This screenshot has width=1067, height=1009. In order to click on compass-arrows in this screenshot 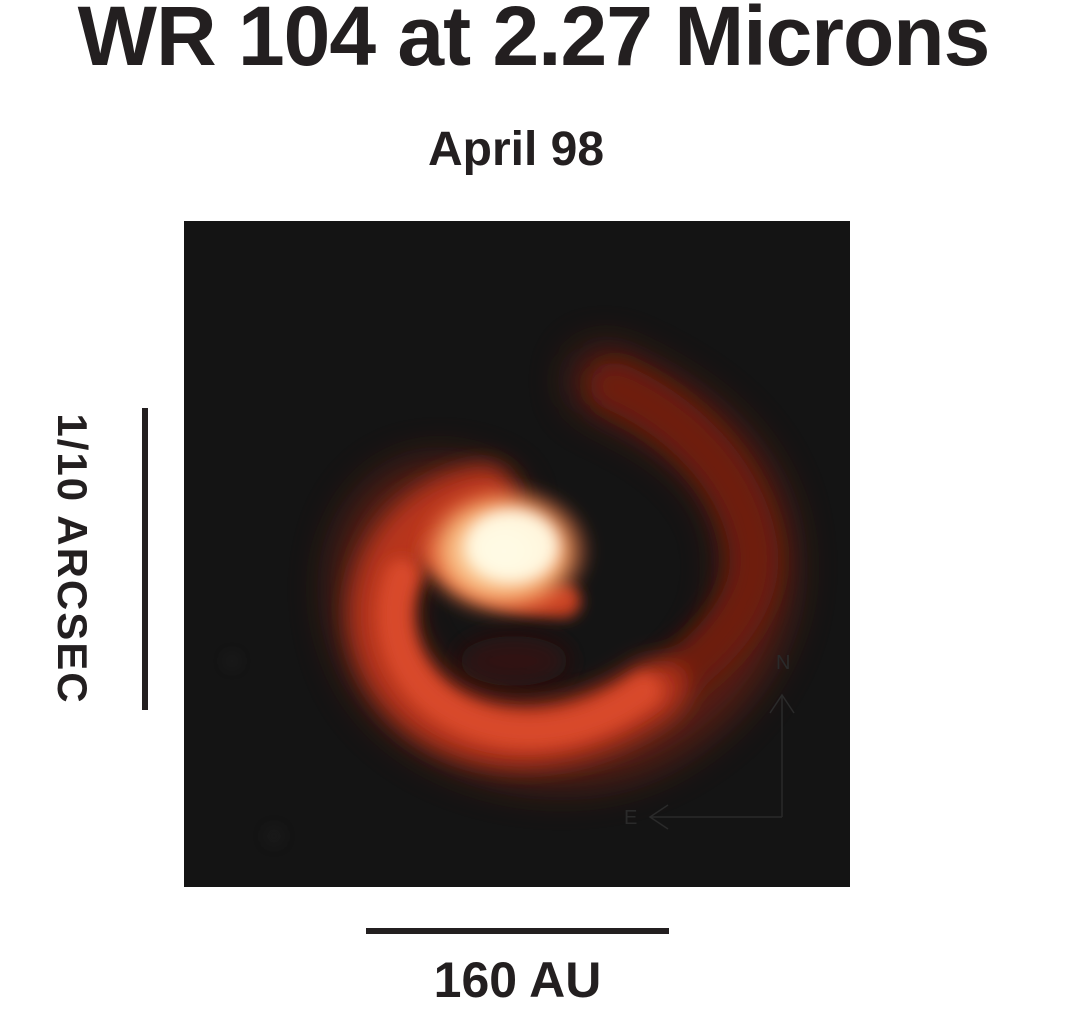, I will do `click(721, 761)`.